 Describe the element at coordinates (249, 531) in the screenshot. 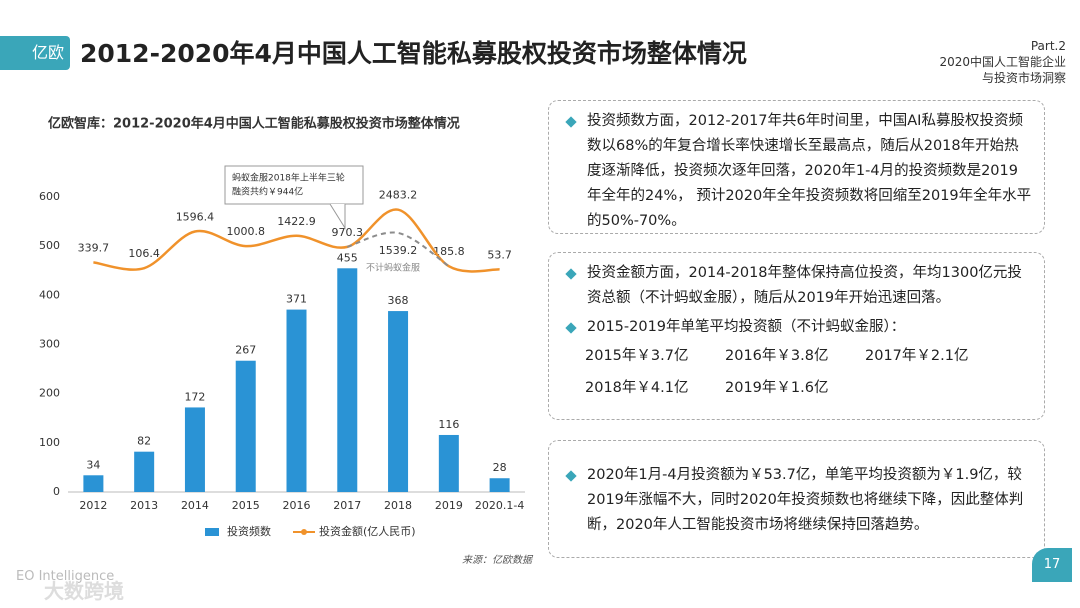

I see `legend-label: 投资频数` at that location.